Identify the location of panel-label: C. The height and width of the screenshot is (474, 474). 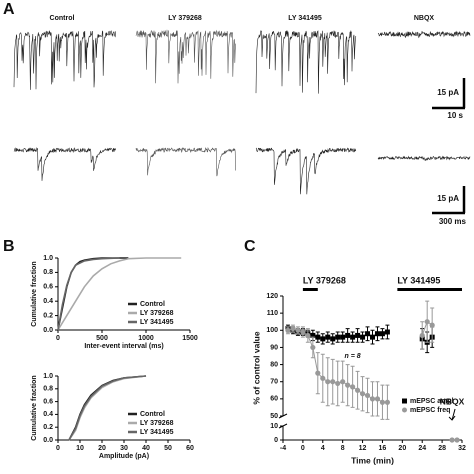
(250, 246).